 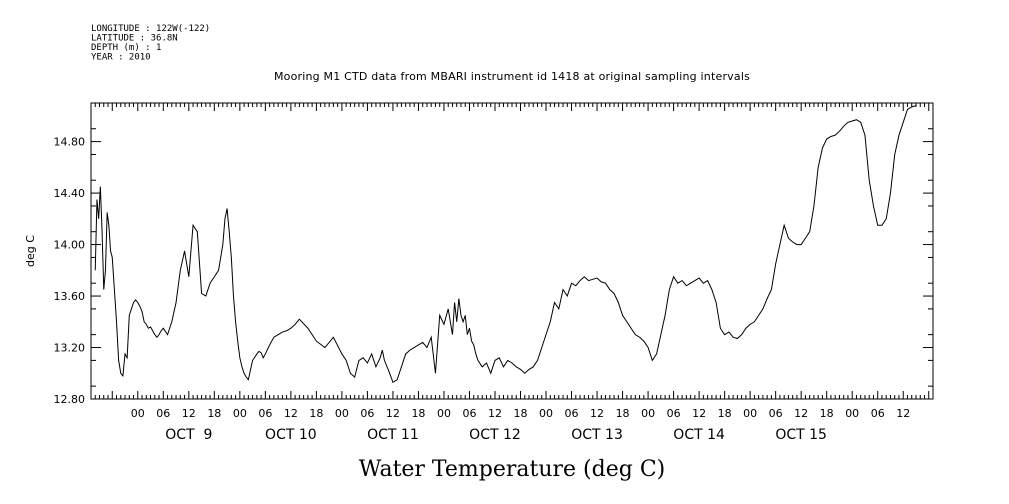 What do you see at coordinates (70, 296) in the screenshot?
I see `y-tick-label: 13.60` at bounding box center [70, 296].